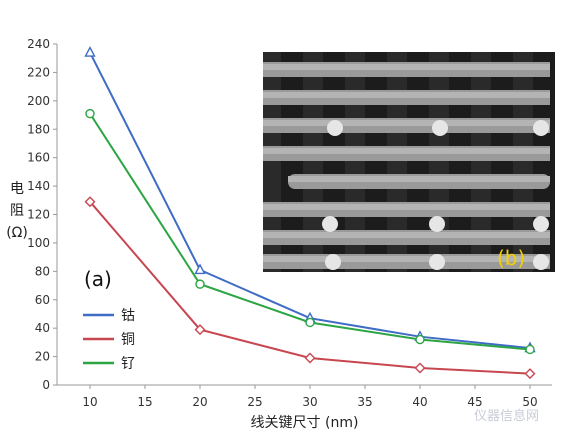  Describe the element at coordinates (199, 402) in the screenshot. I see `x-tick-label: 20` at that location.